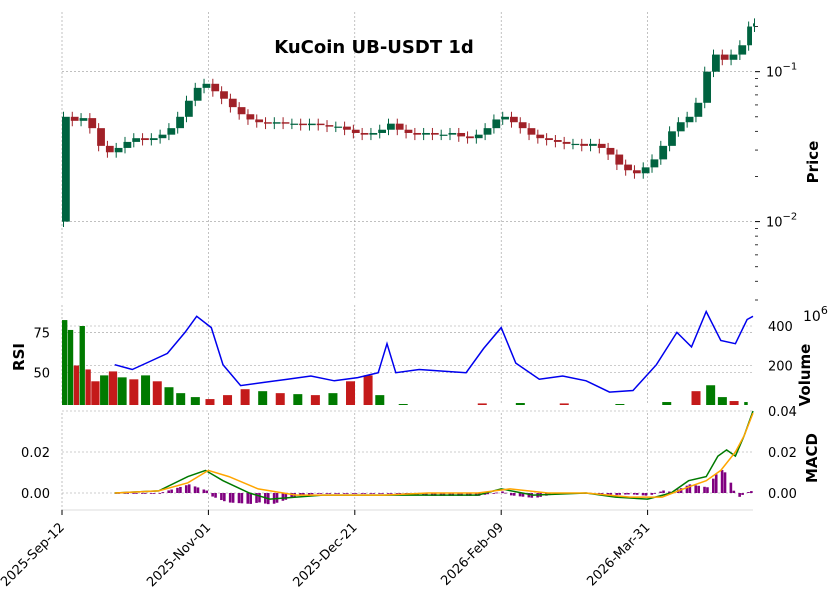  What do you see at coordinates (782, 453) in the screenshot?
I see `macd-right-tick-label: 0.02` at bounding box center [782, 453].